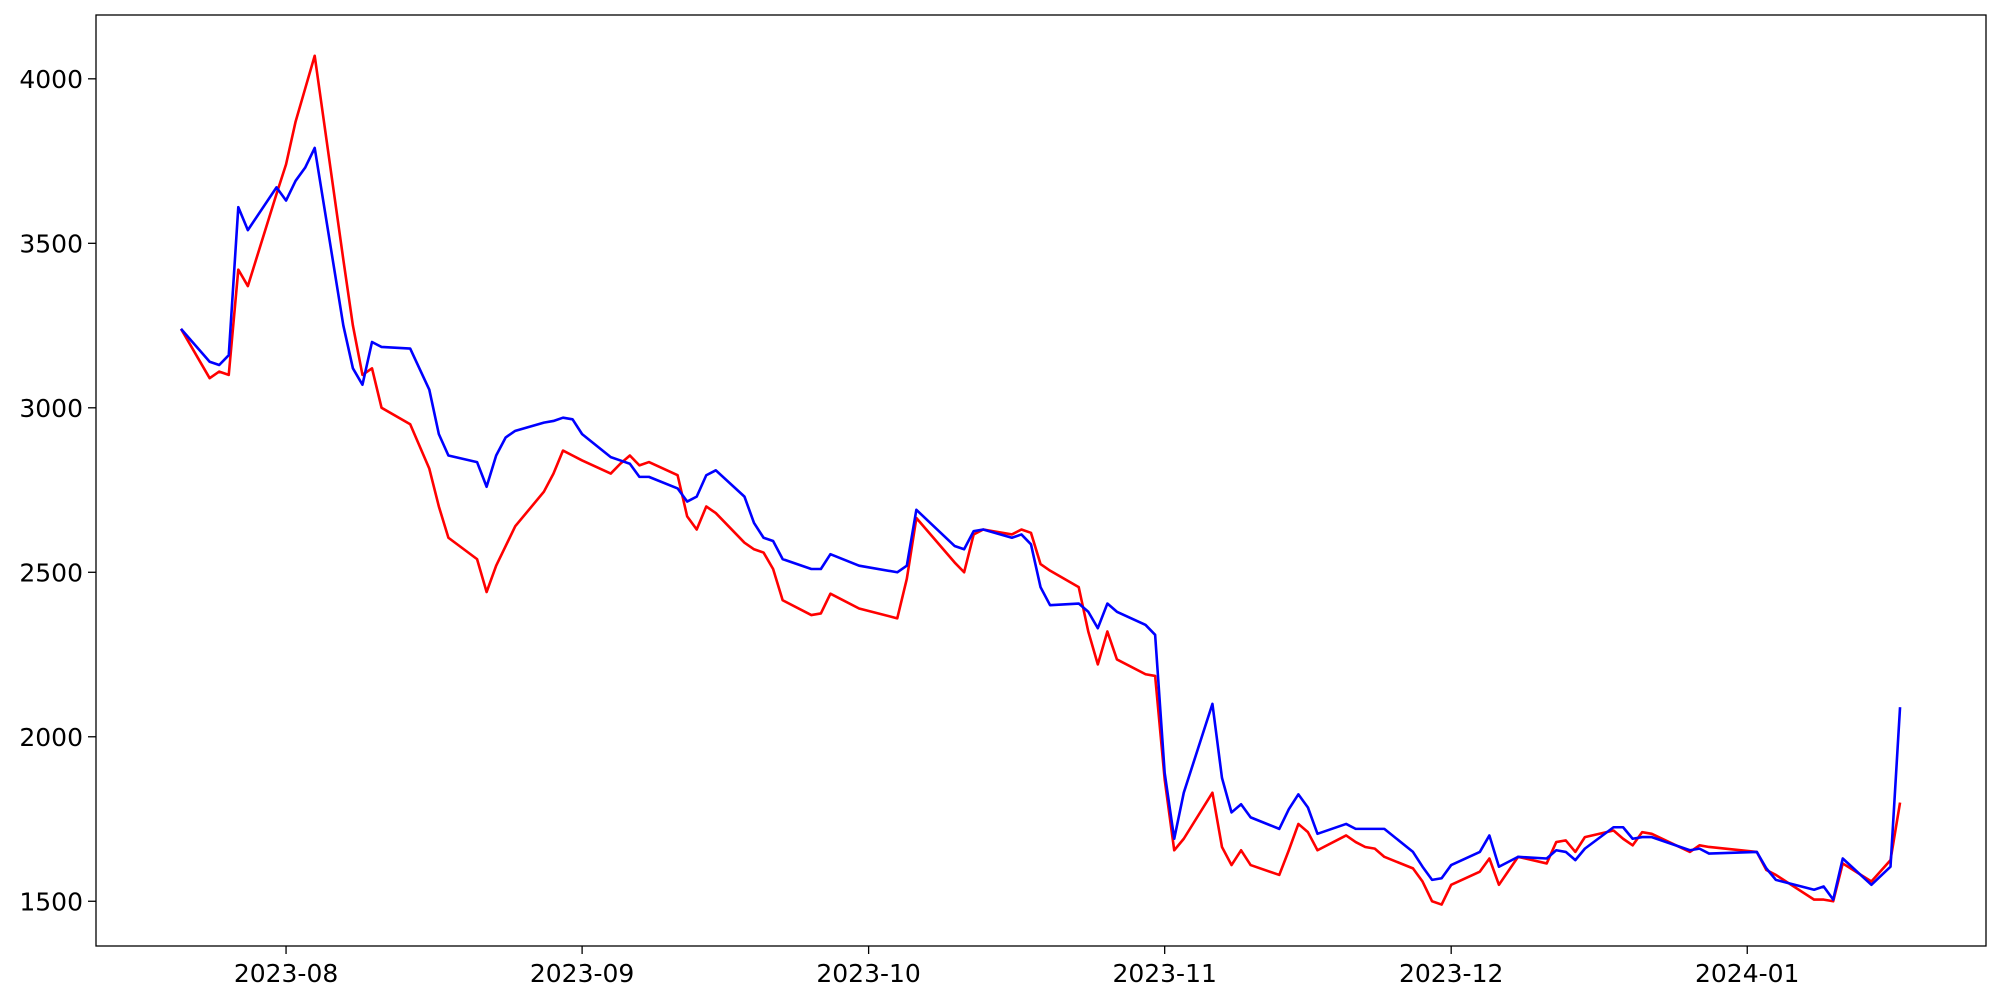 Image resolution: width=2000 pixels, height=1000 pixels. I want to click on x-tick-label: 2023-11, so click(1164, 973).